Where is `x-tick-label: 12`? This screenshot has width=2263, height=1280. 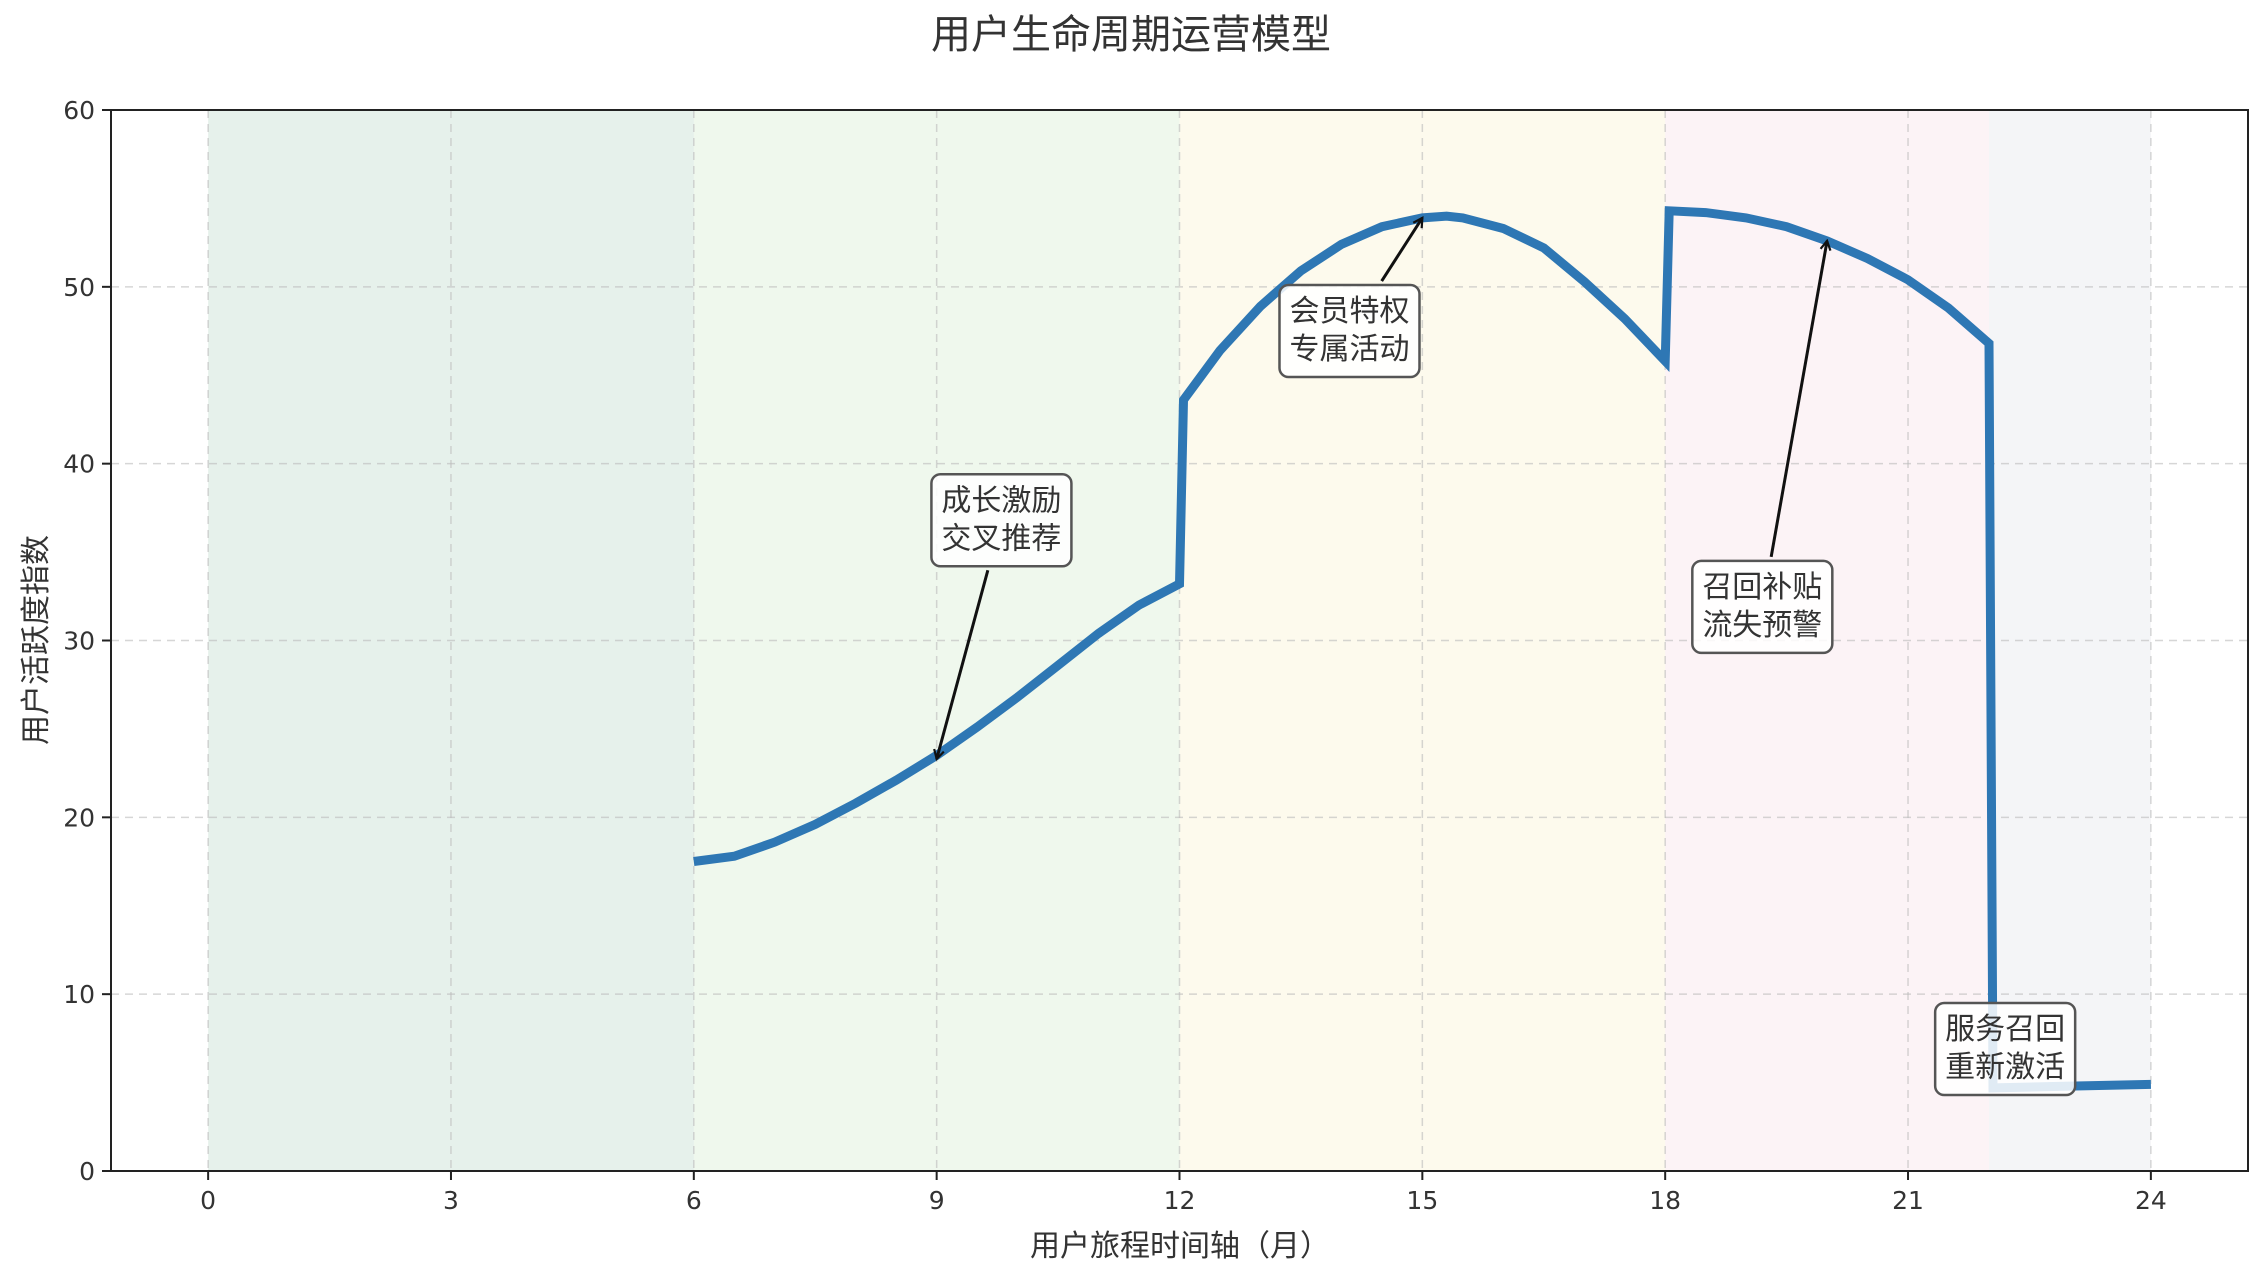 x-tick-label: 12 is located at coordinates (1180, 1200).